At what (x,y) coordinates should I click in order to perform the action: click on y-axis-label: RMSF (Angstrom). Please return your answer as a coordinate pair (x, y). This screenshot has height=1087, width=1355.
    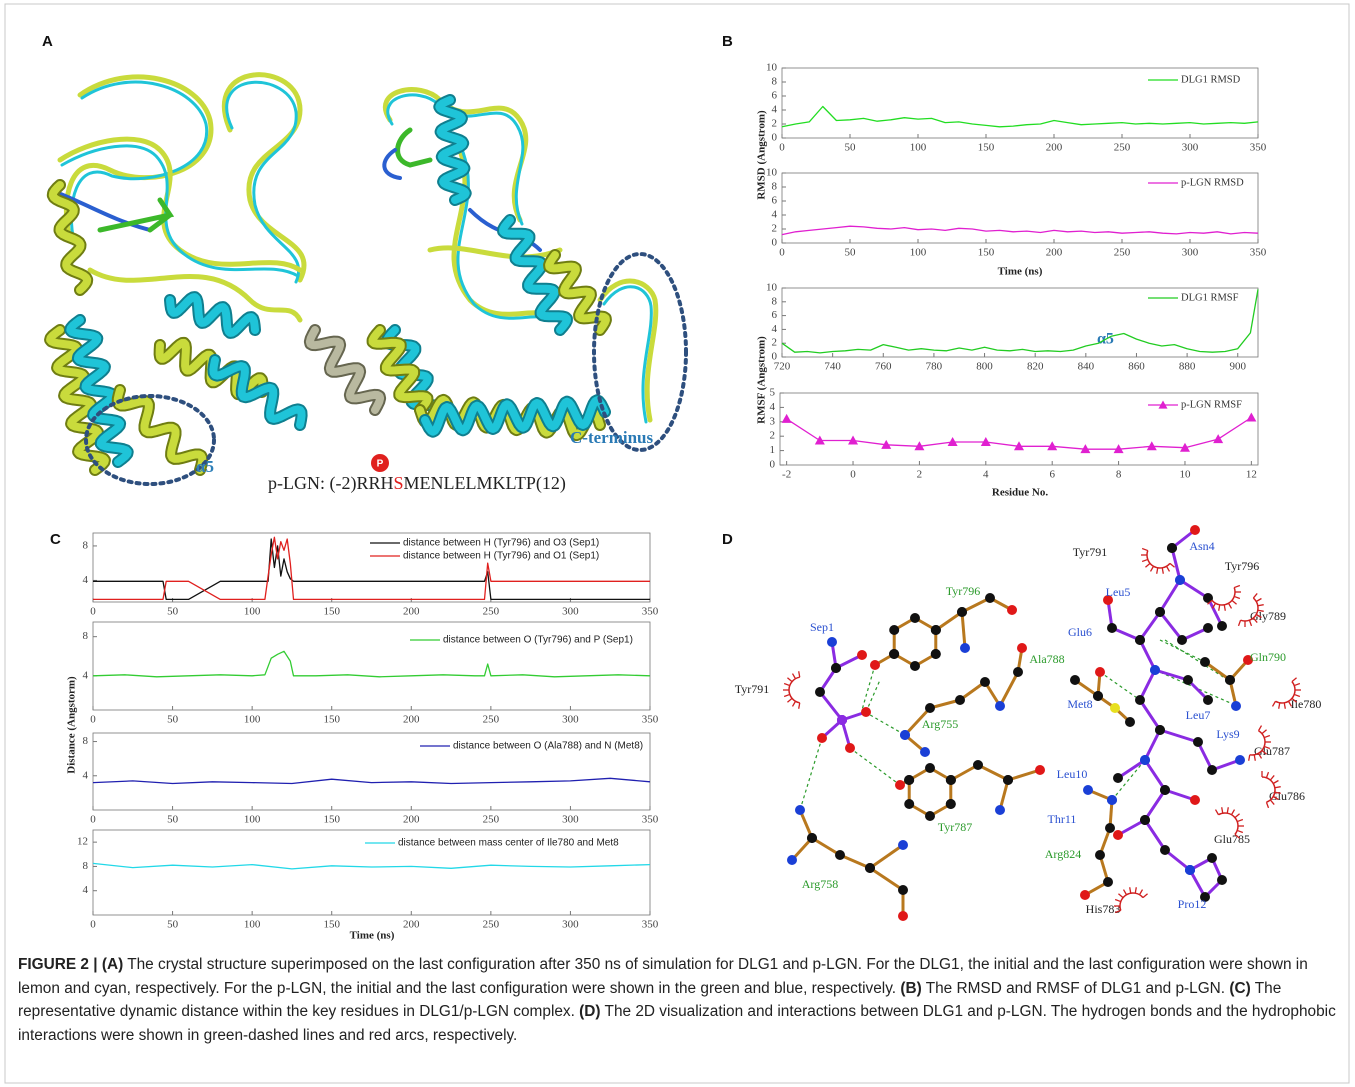
    Looking at the image, I should click on (762, 380).